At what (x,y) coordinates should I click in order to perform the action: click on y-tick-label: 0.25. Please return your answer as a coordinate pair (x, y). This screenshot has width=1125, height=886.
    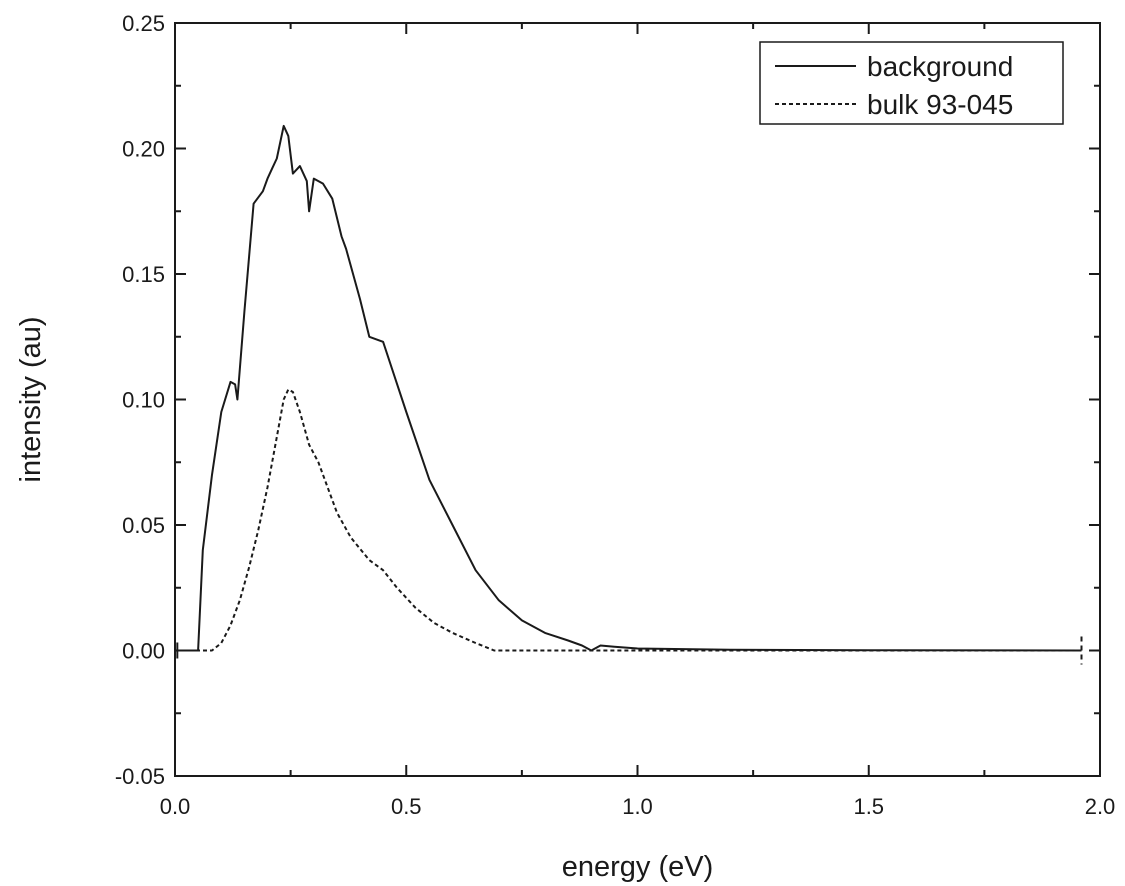
    Looking at the image, I should click on (143, 23).